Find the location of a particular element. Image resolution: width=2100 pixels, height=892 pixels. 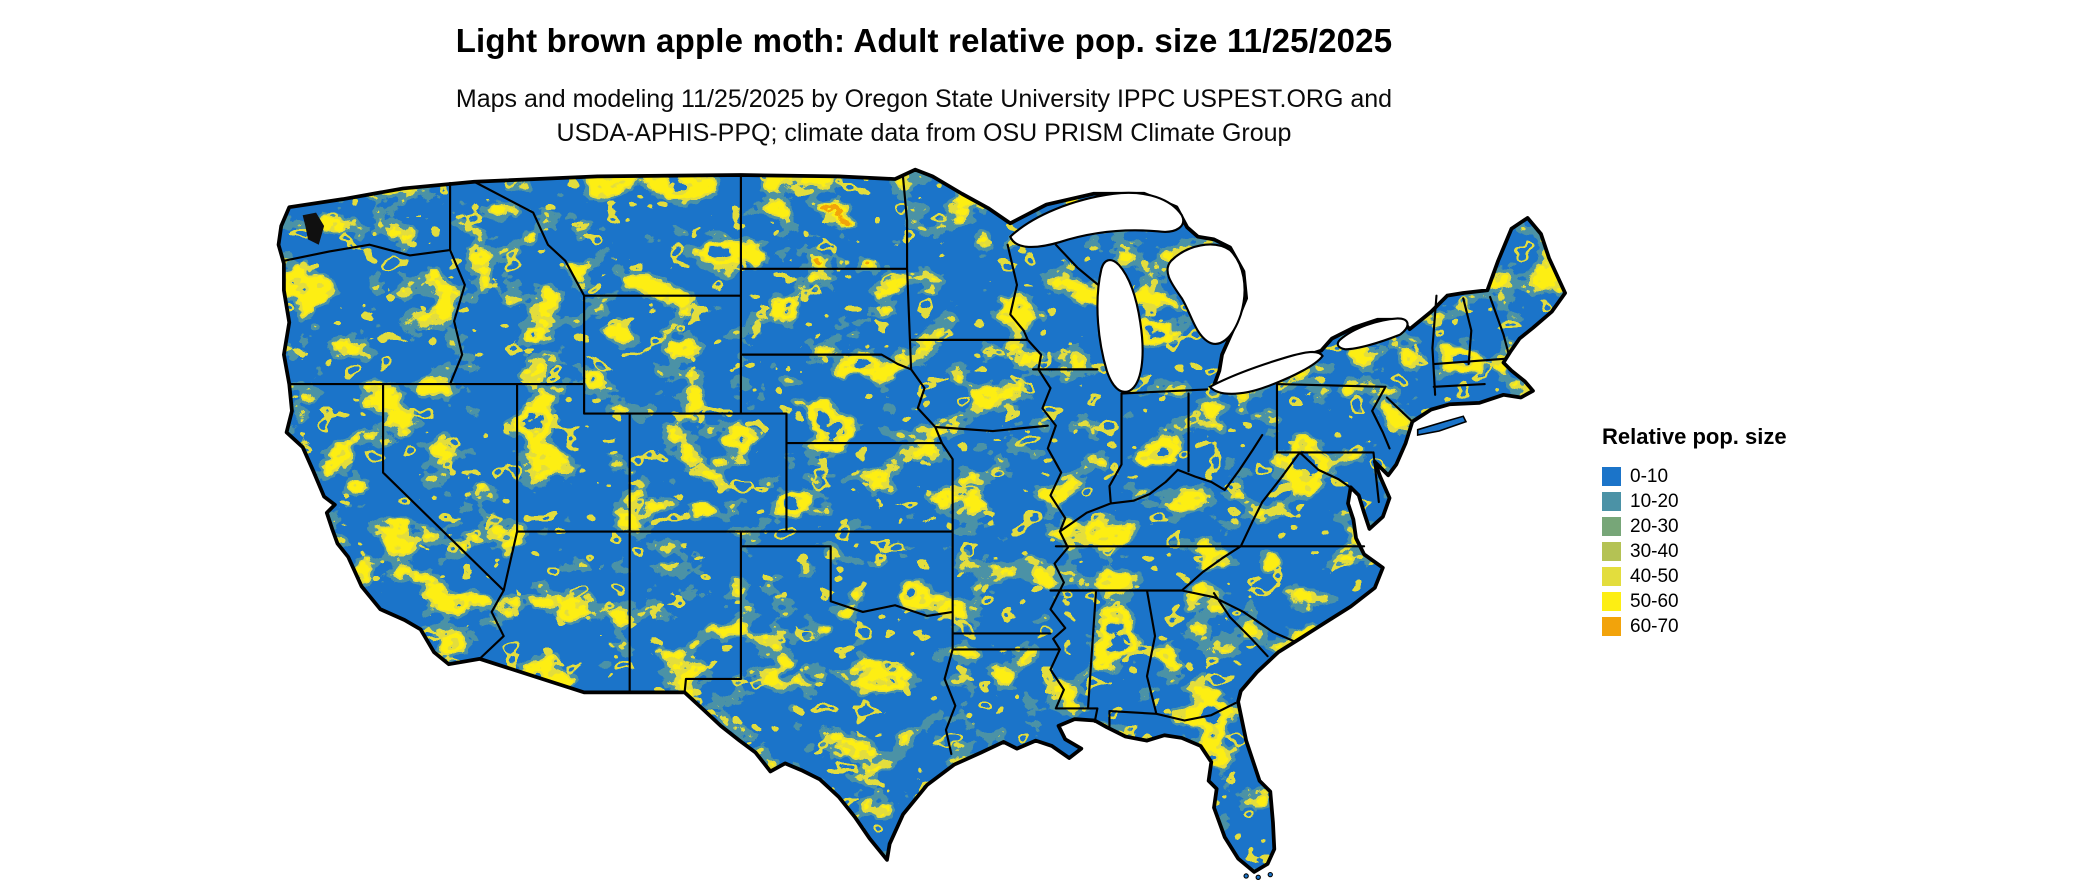

lake-superior is located at coordinates (1097, 219).